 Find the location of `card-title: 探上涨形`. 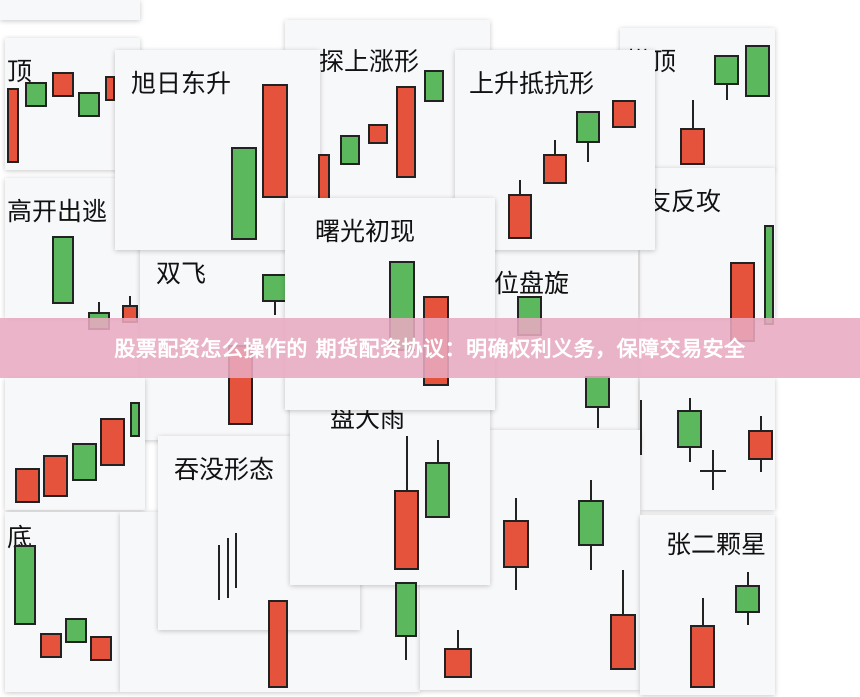

card-title: 探上涨形 is located at coordinates (369, 61).